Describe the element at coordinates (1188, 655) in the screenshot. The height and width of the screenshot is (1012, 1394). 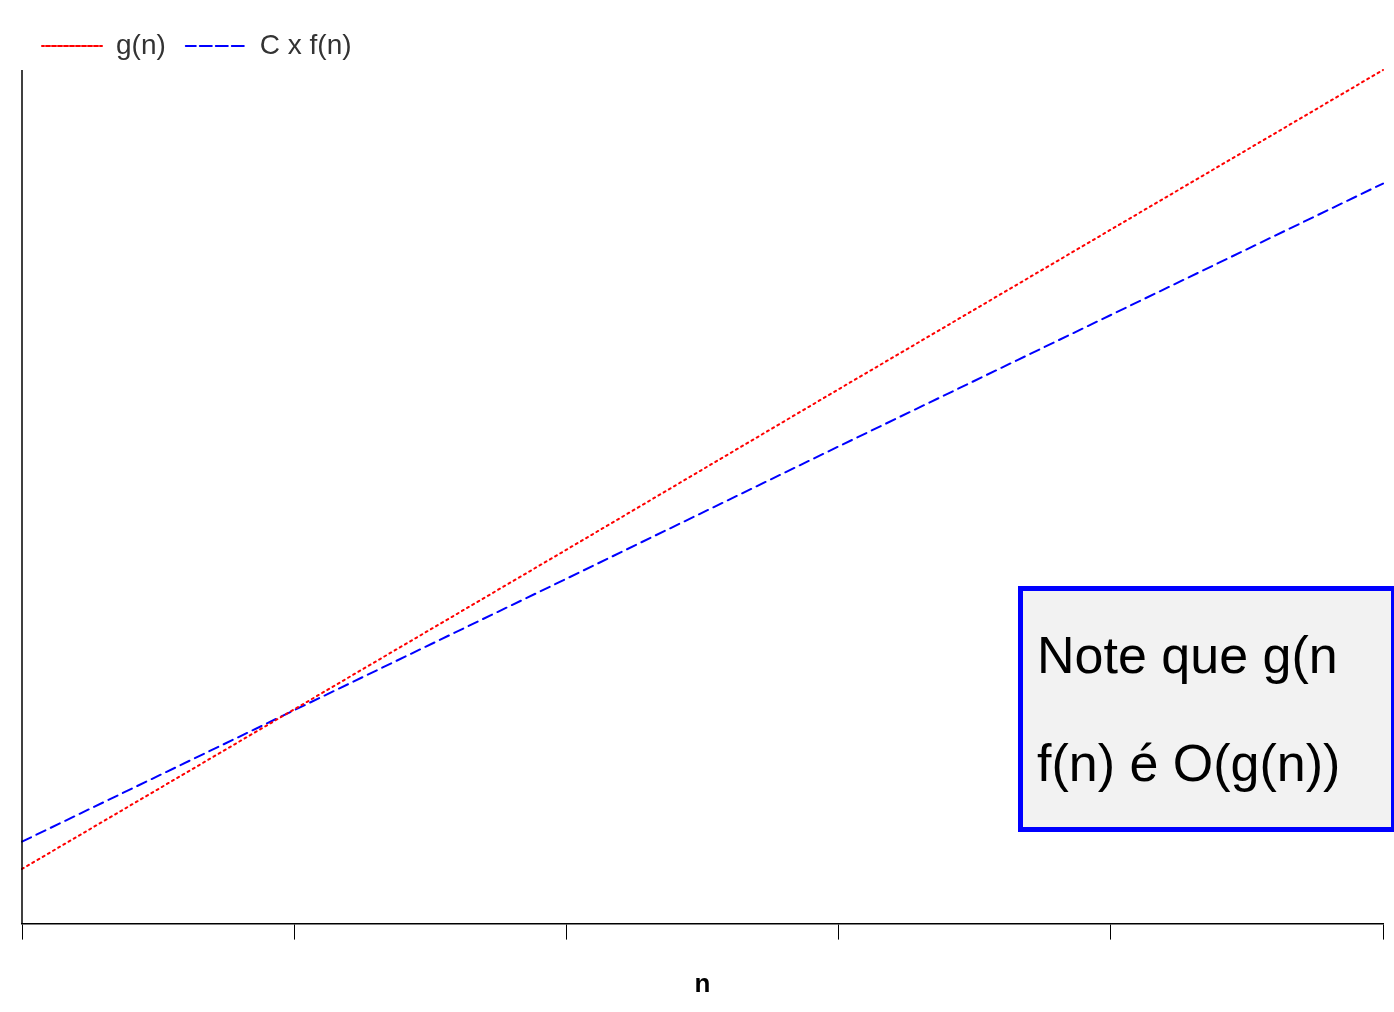
I see `annotation: Note que g(n` at that location.